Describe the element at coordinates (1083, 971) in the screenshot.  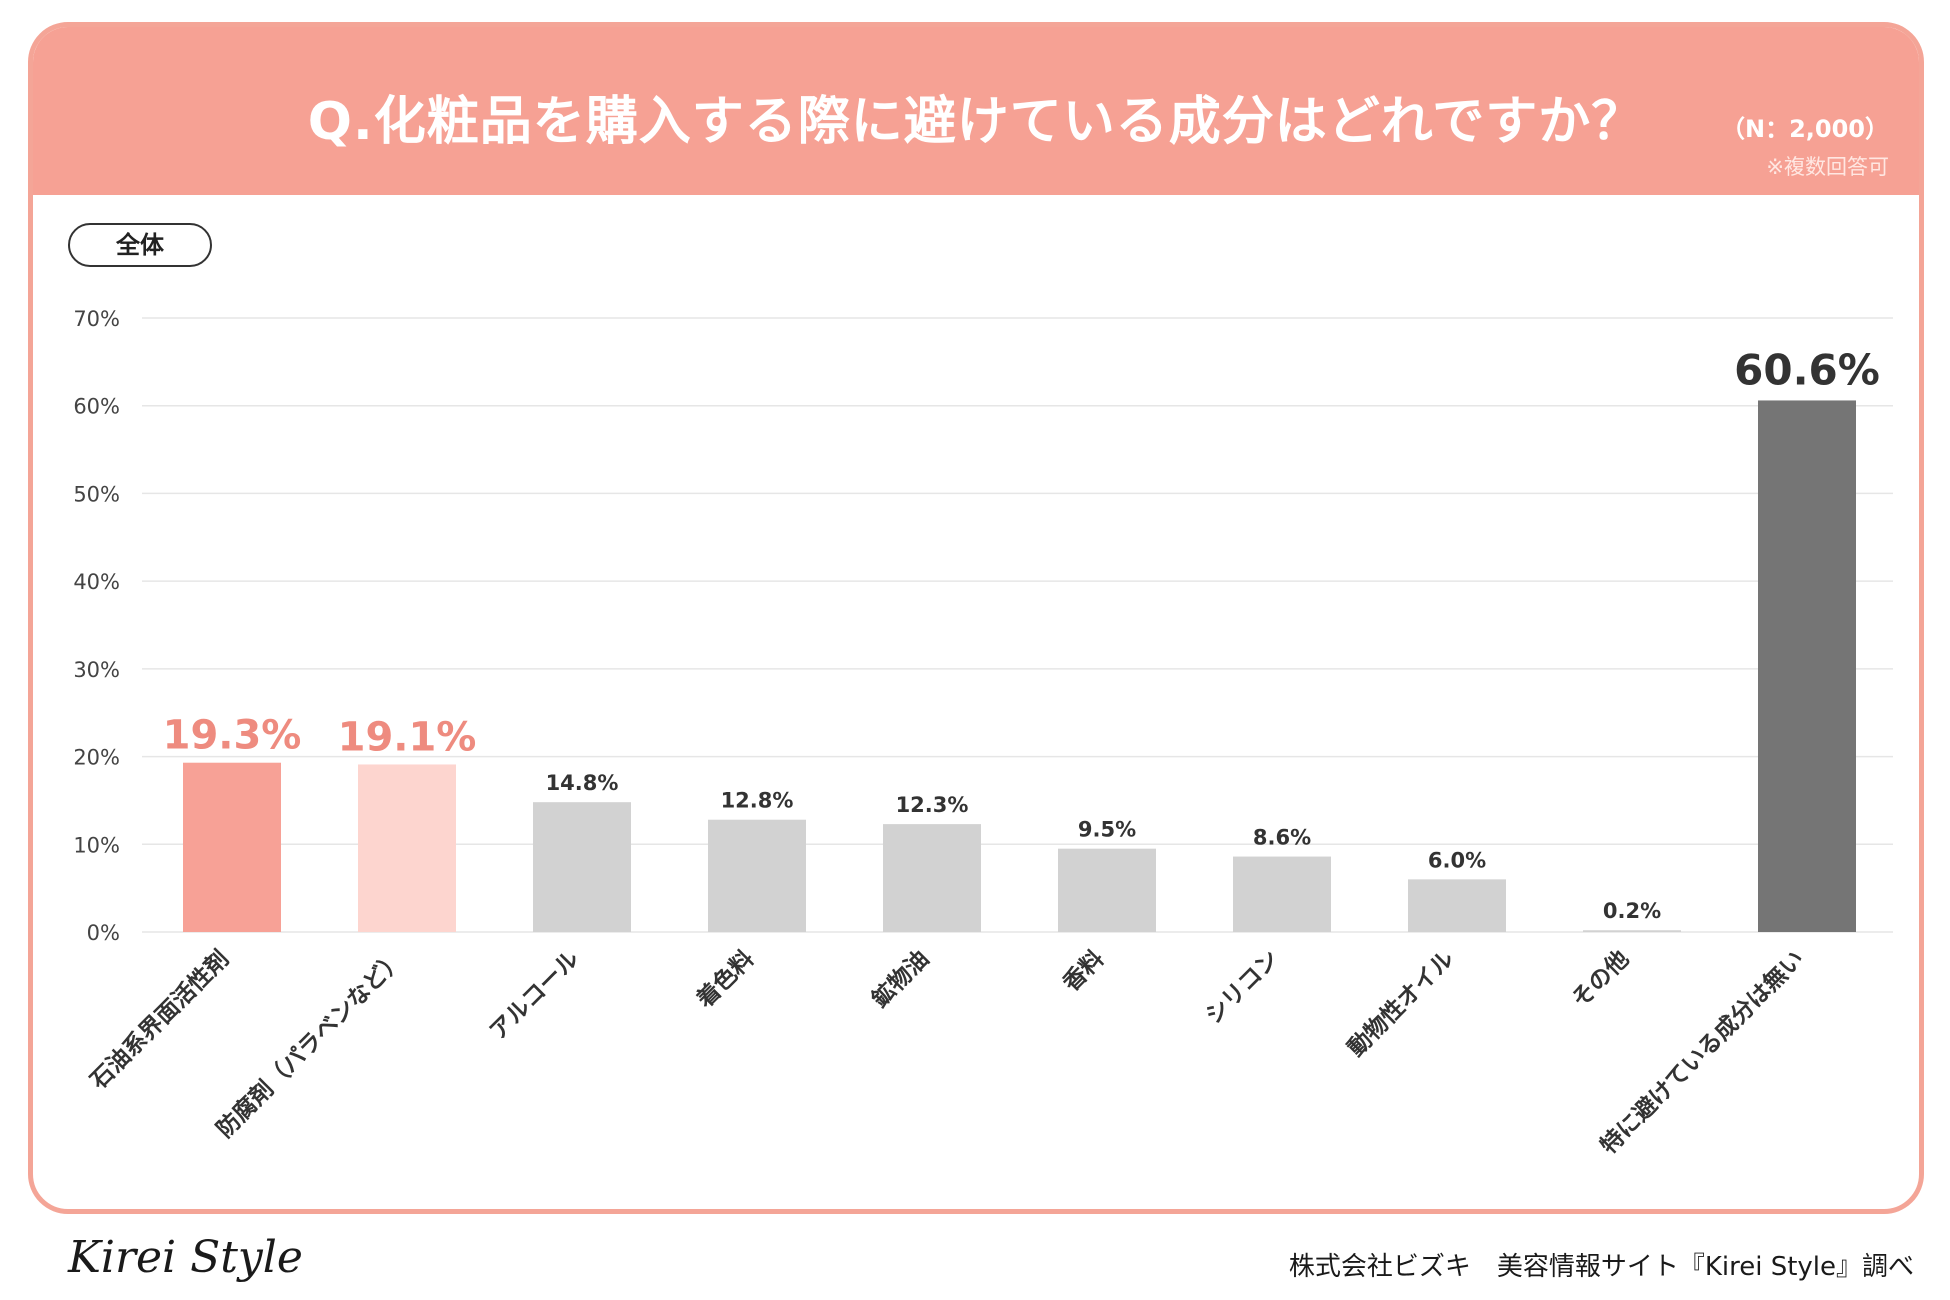
I see `x-tick-label: 香料` at that location.